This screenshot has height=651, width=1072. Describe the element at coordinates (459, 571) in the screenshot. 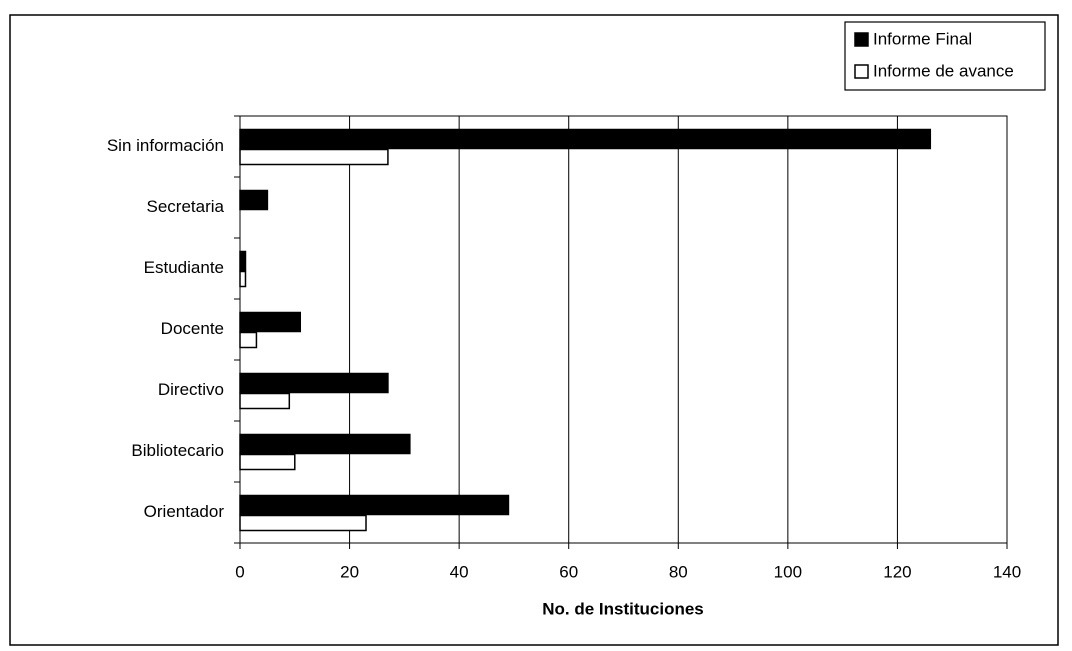

I see `x-tick-label: 40` at that location.